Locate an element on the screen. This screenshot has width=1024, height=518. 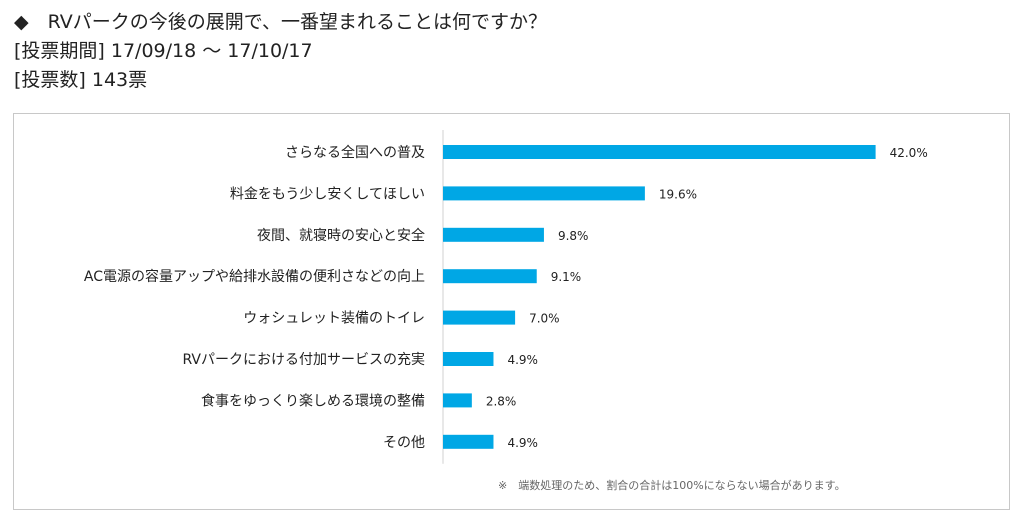
vote-count: [投票数] 143票 is located at coordinates (81, 80).